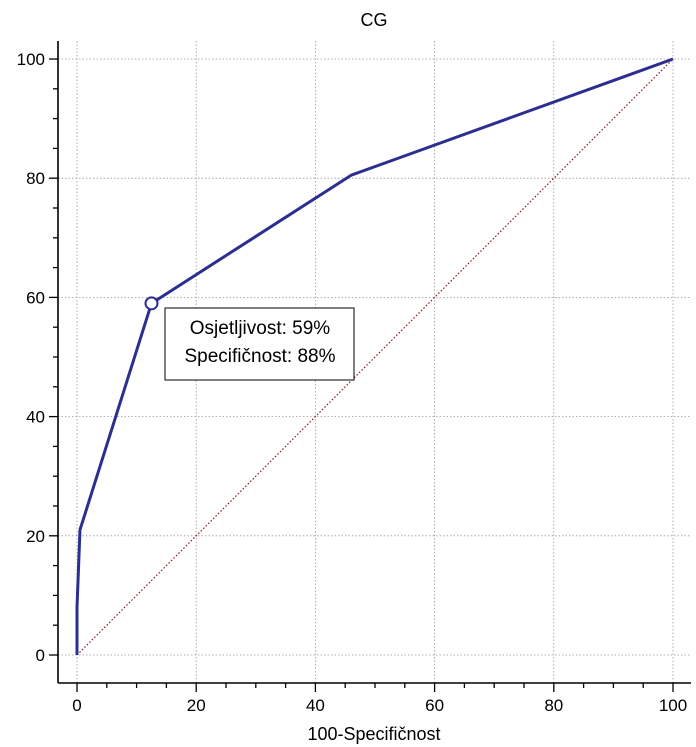  Describe the element at coordinates (553, 705) in the screenshot. I see `x-tick-label: 80` at that location.